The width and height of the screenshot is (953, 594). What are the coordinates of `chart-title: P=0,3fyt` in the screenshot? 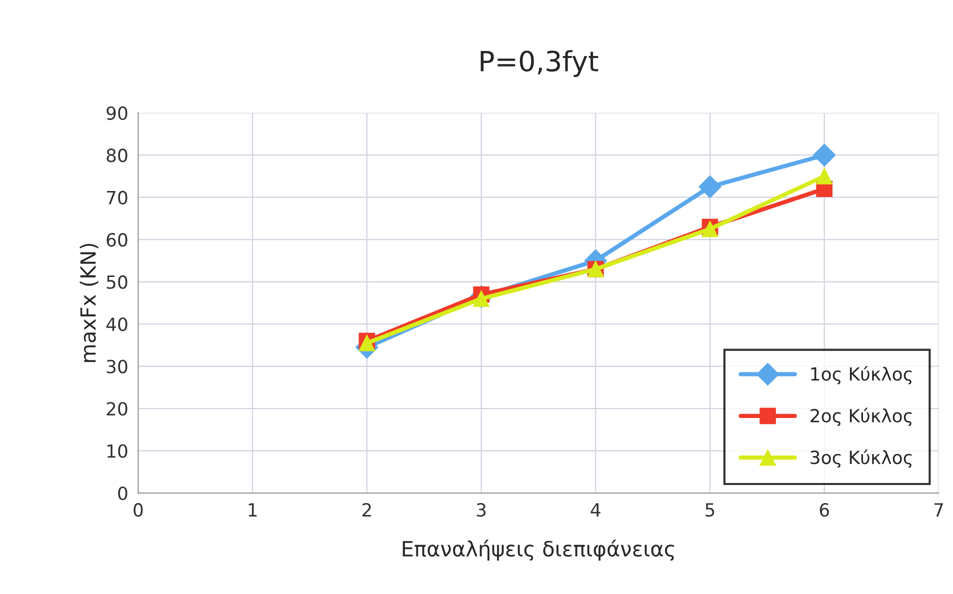 It's located at (539, 63).